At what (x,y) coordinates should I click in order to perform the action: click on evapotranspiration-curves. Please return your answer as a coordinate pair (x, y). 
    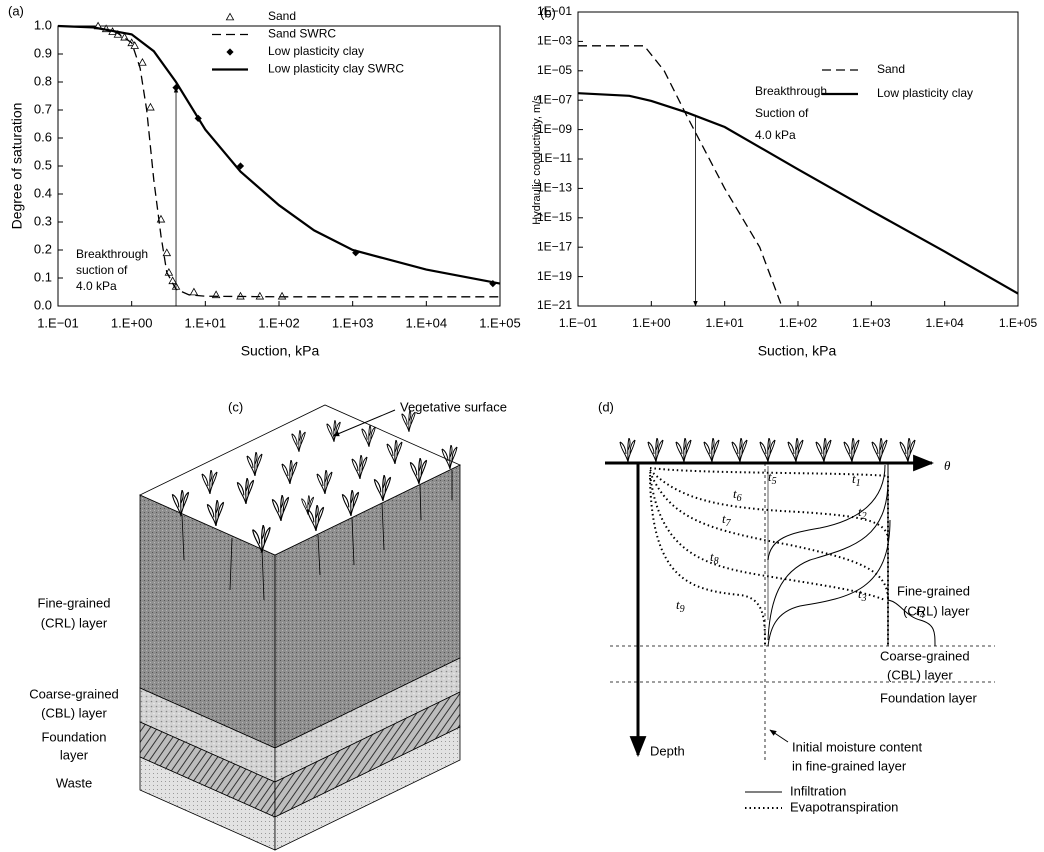
    Looking at the image, I should click on (769, 557).